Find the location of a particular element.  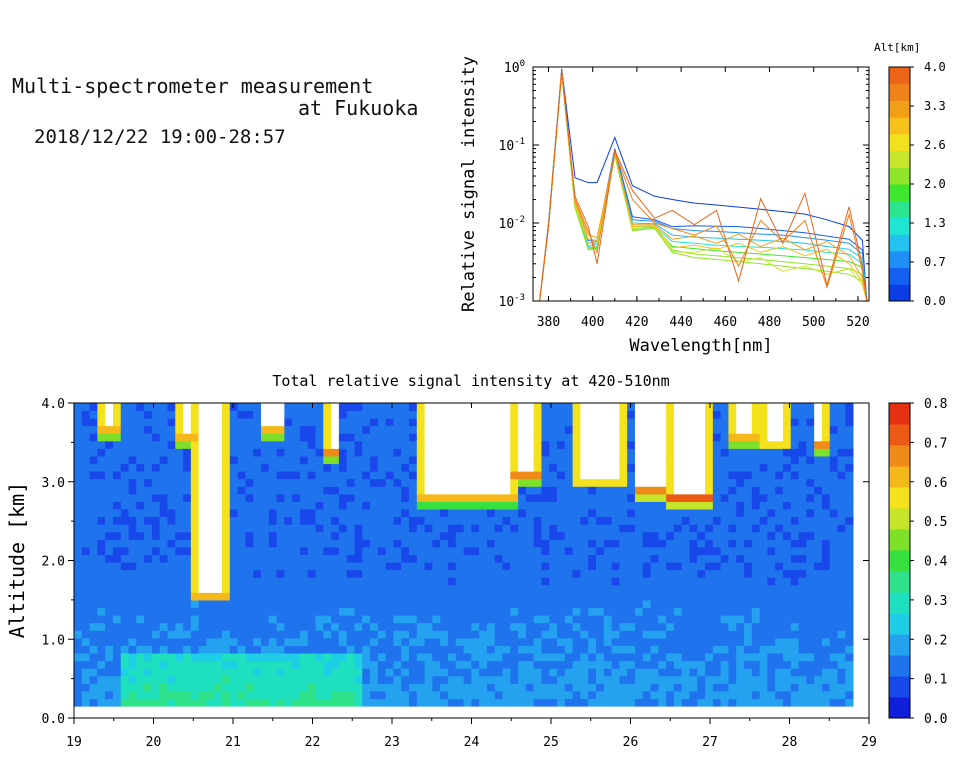

spectrum-series-line is located at coordinates (703, 186).